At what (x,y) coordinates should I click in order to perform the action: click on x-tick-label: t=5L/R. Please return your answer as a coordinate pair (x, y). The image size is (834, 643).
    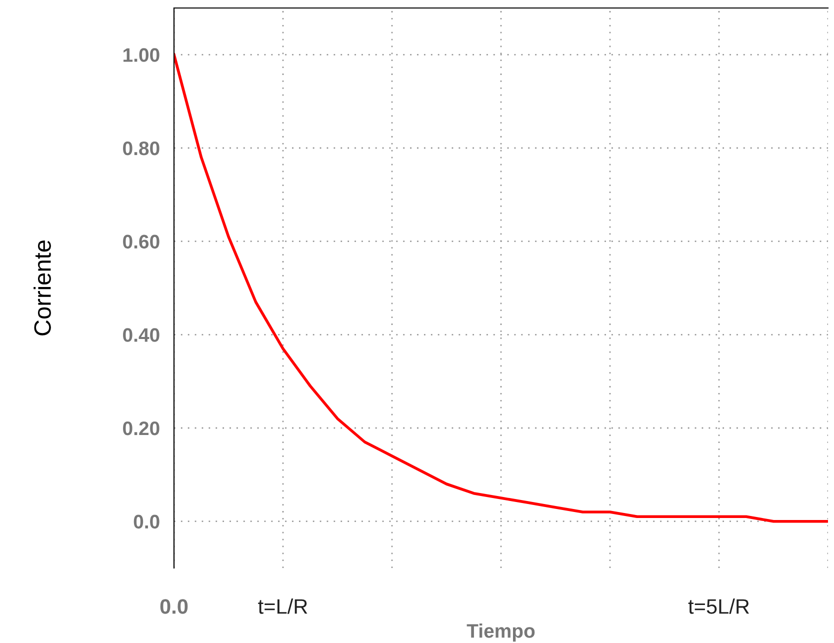
    Looking at the image, I should click on (719, 606).